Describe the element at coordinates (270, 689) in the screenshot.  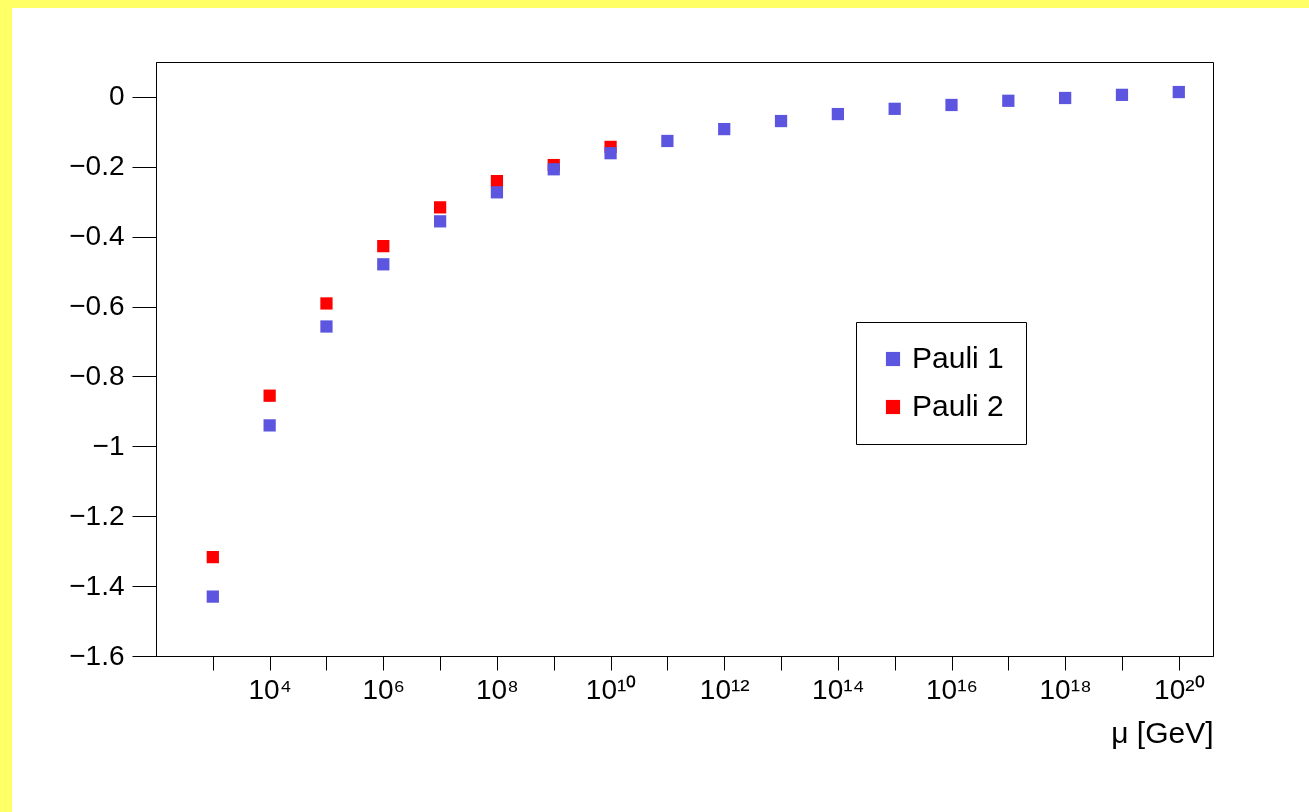
I see `x-tick-label: 10⁴` at that location.